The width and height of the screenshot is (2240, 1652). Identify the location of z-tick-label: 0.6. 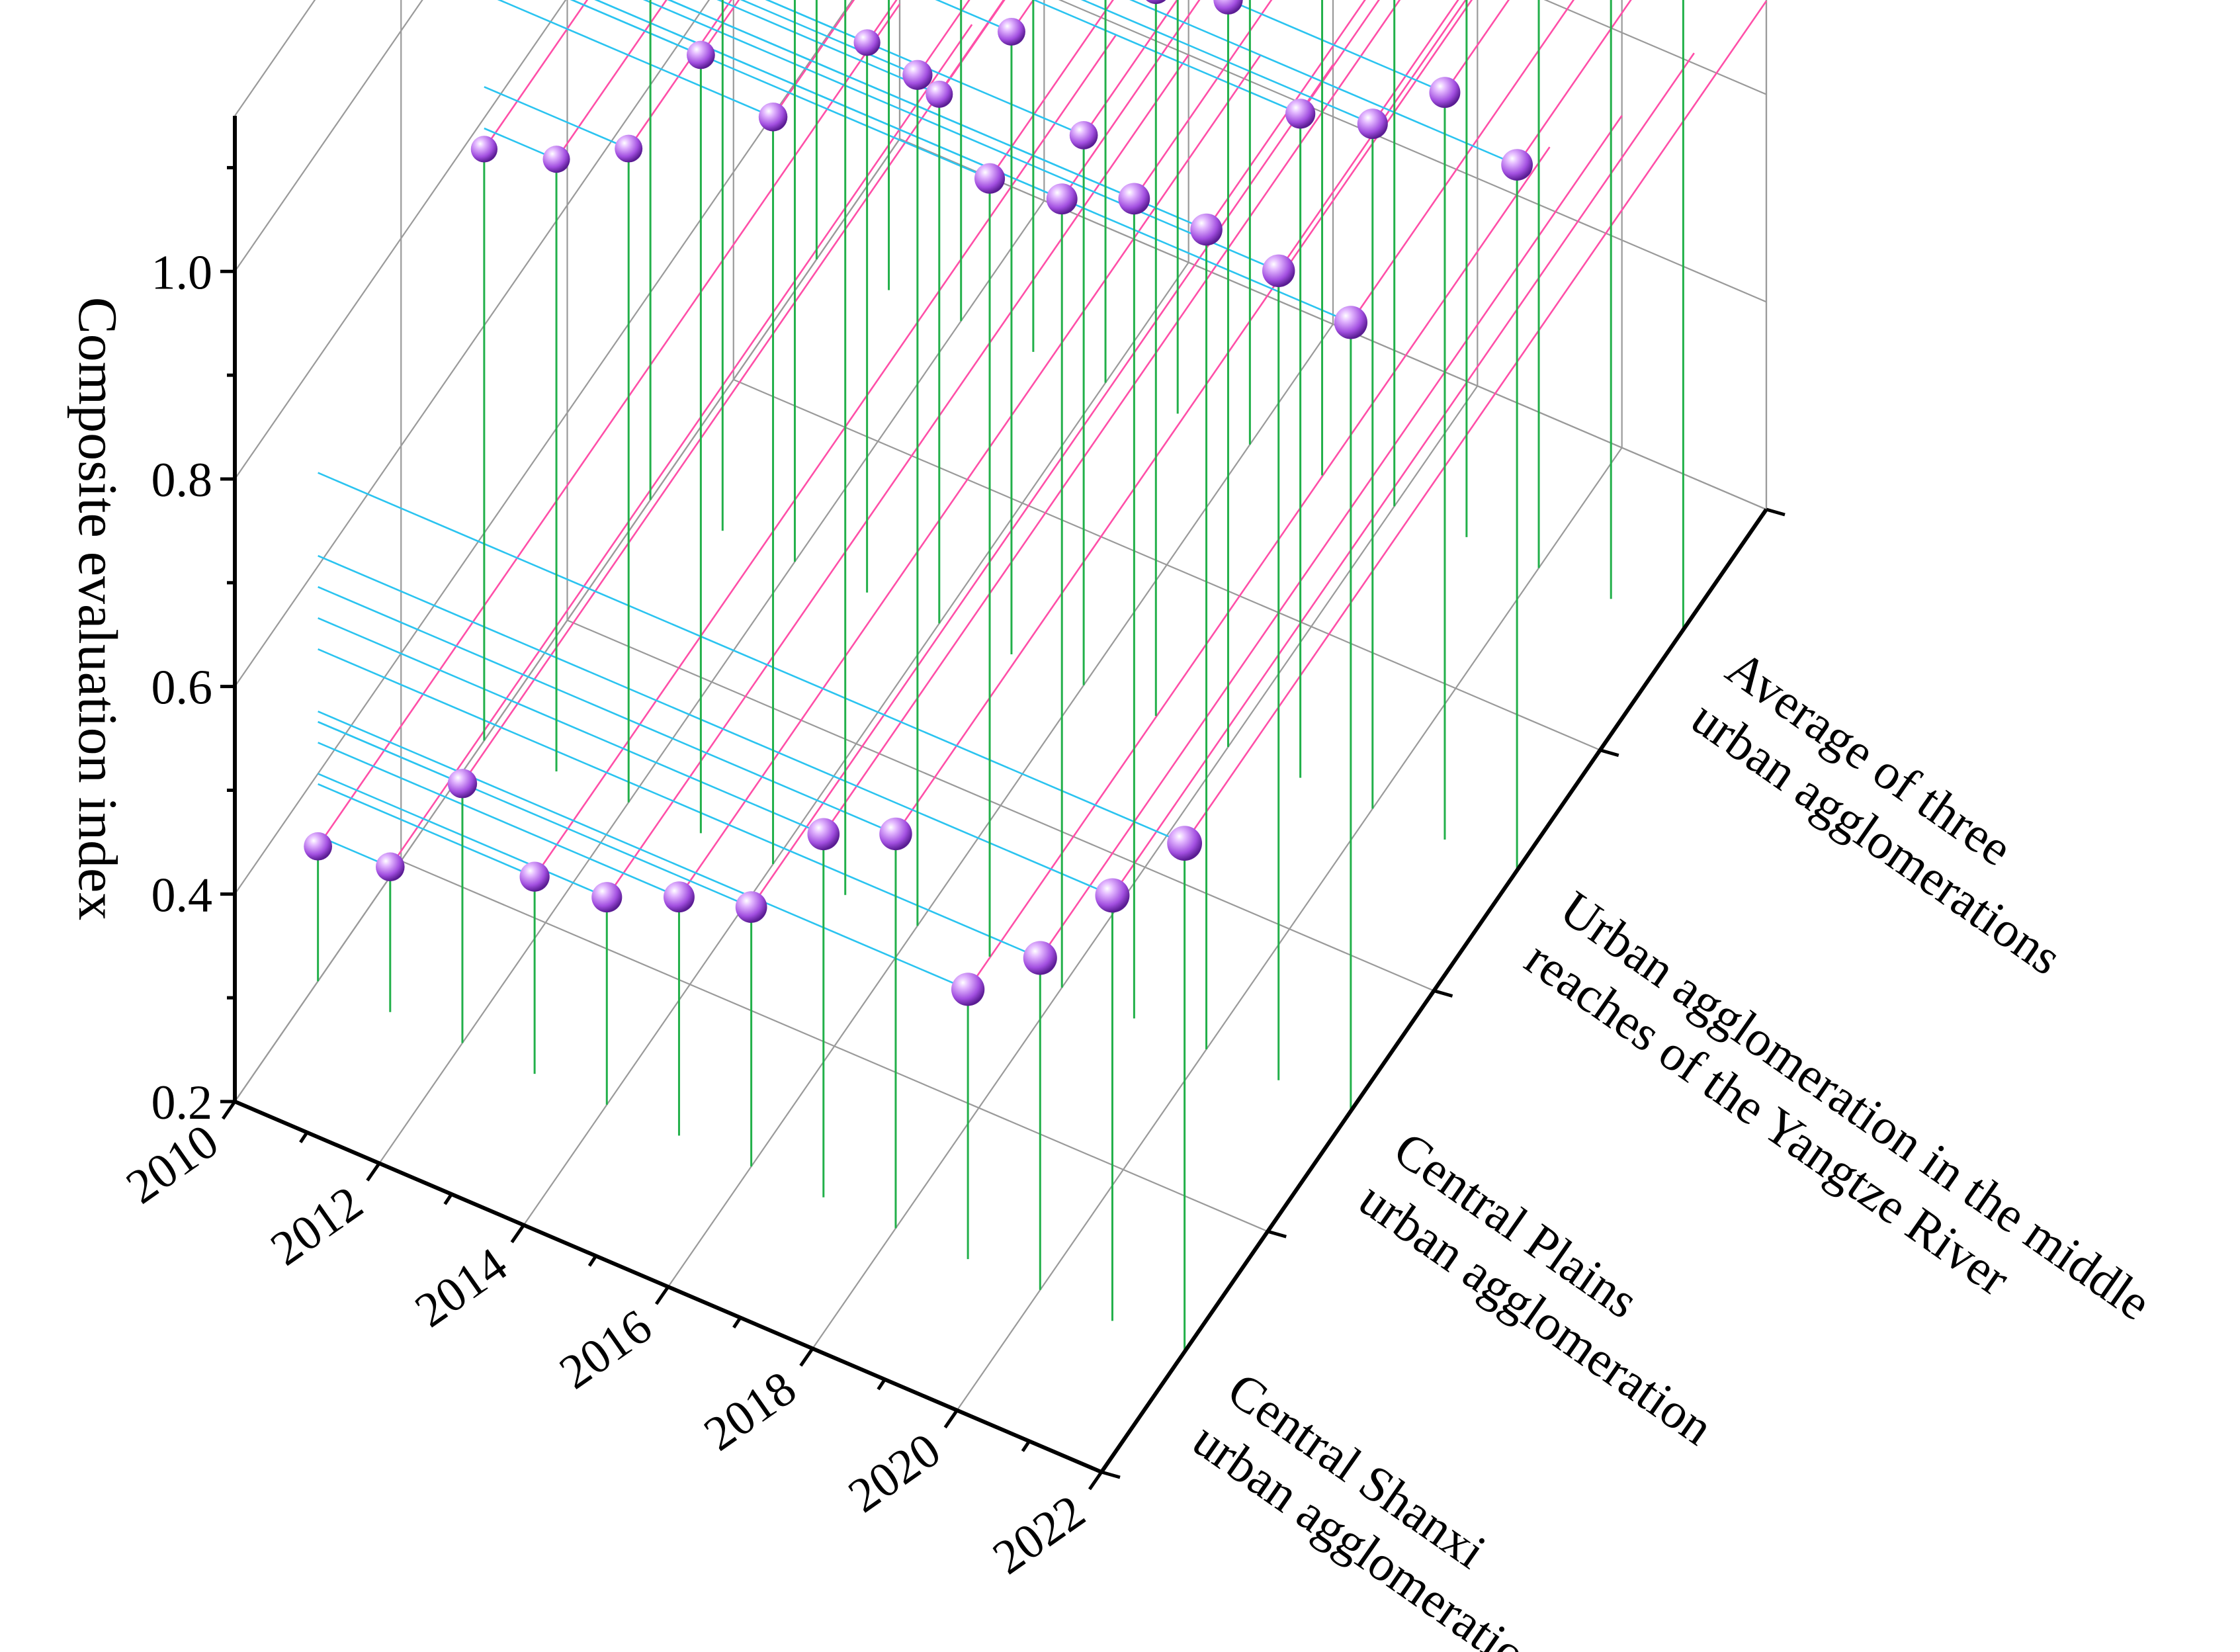
(182, 688).